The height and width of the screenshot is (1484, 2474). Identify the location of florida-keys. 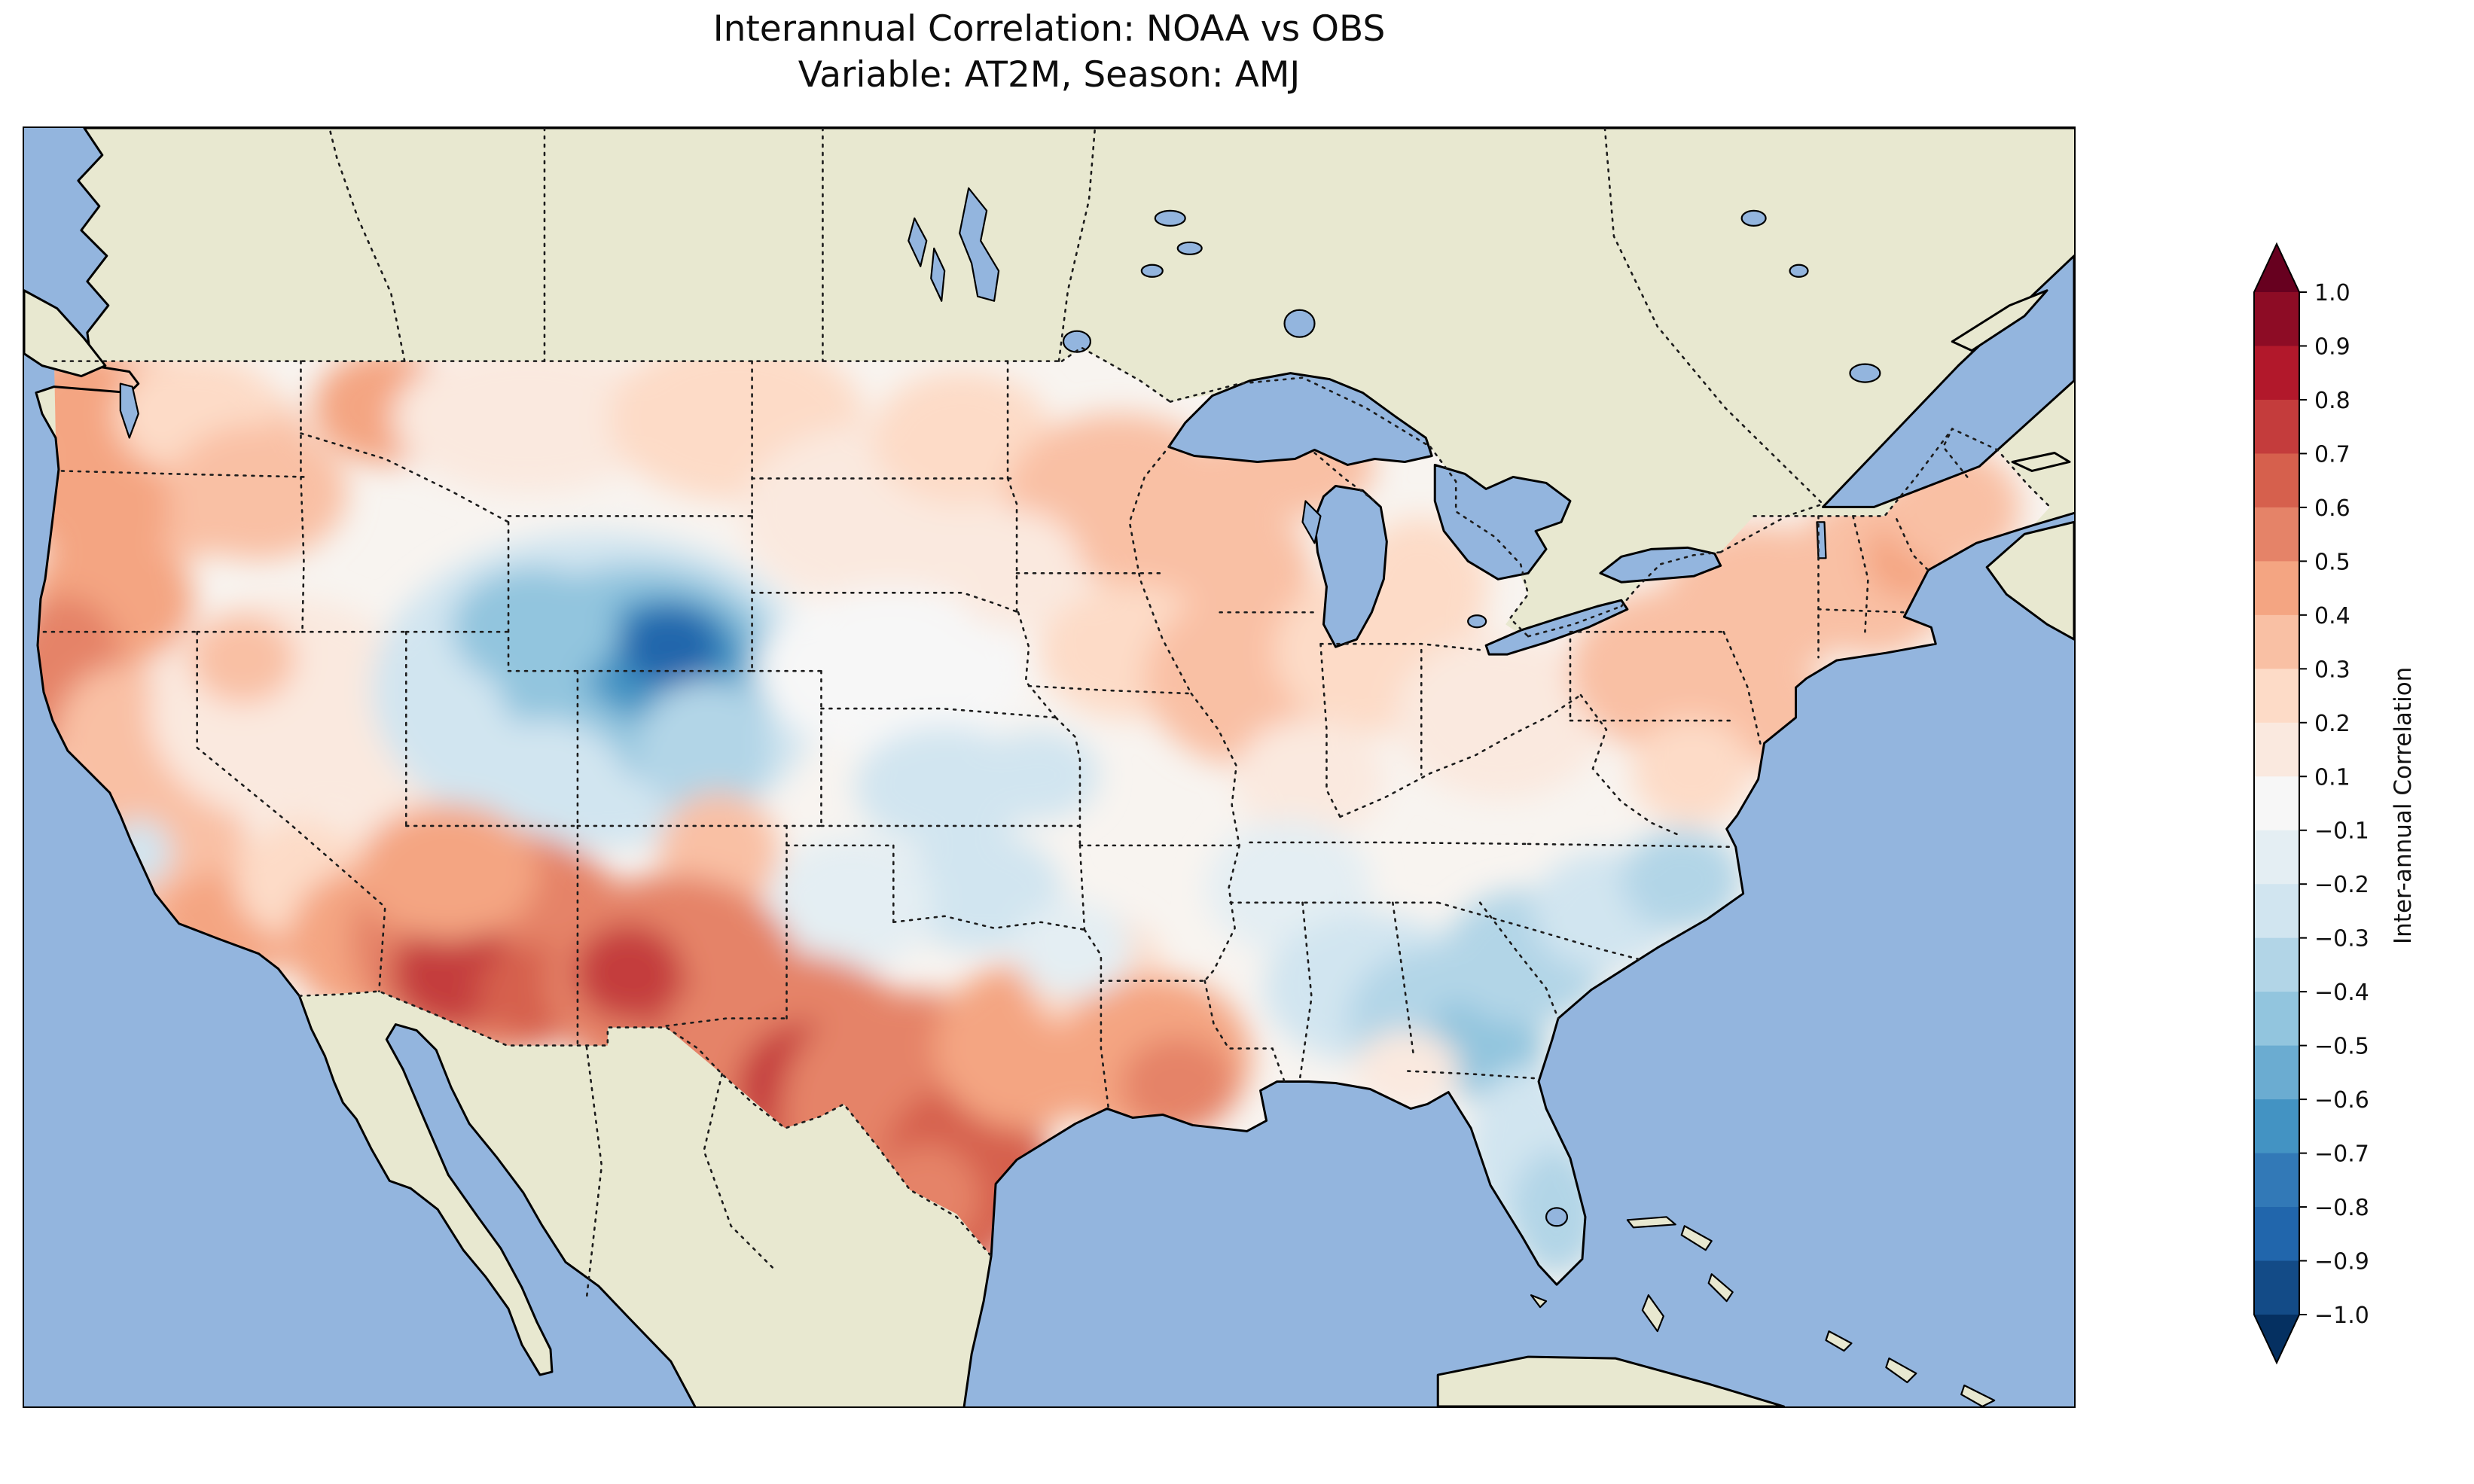
(1539, 1301).